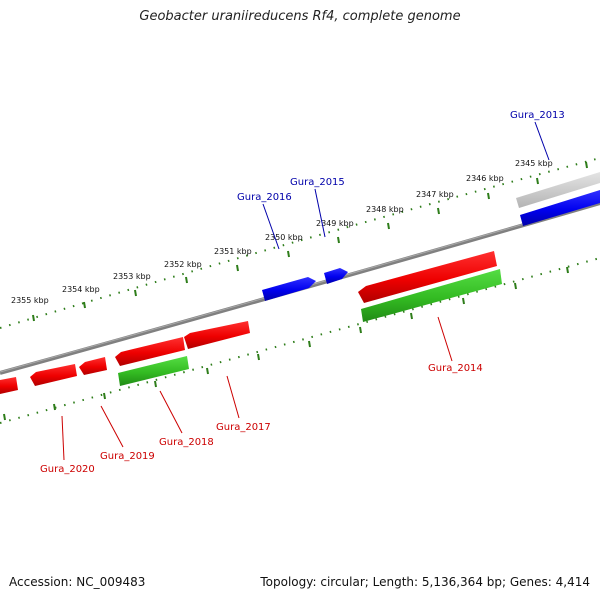  Describe the element at coordinates (310, 327) in the screenshot. I see `rna-genes` at that location.